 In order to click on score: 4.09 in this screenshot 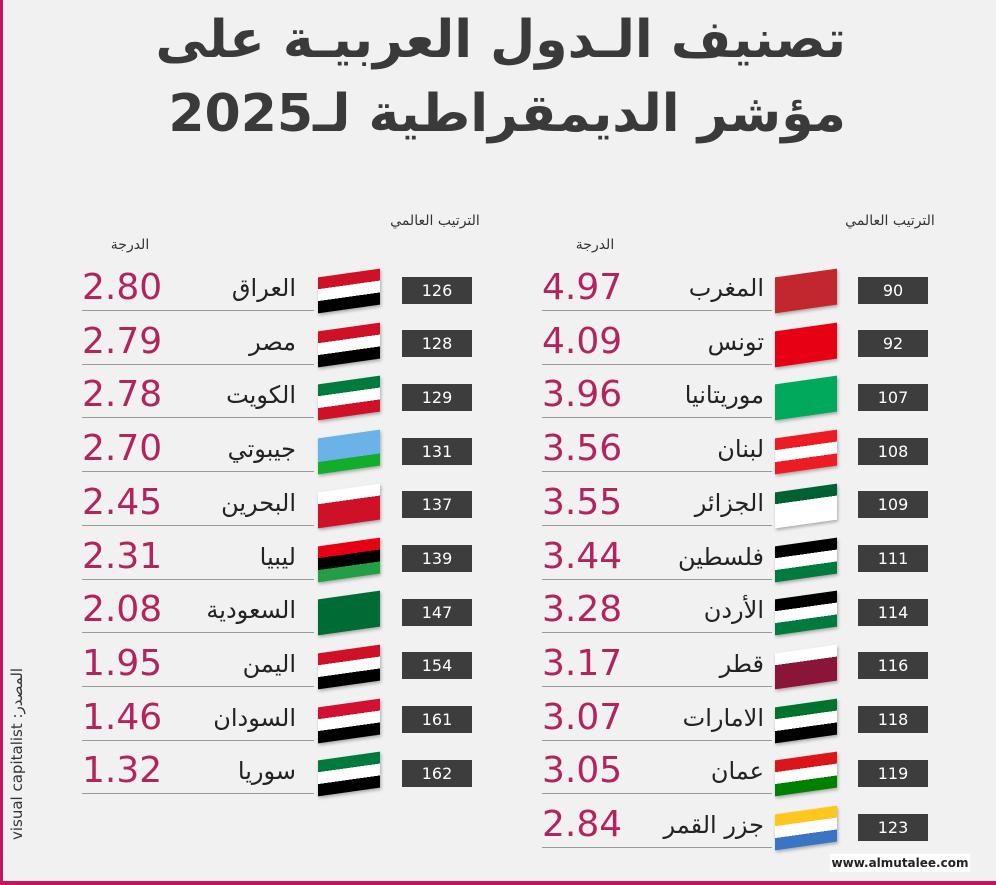, I will do `click(582, 341)`.